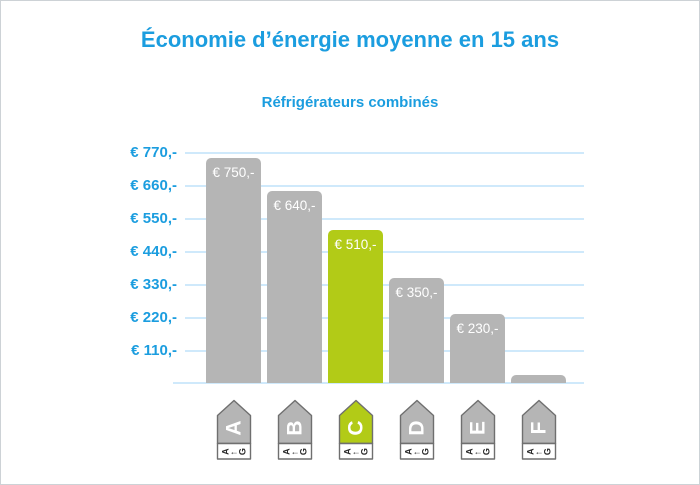 The height and width of the screenshot is (485, 700). Describe the element at coordinates (378, 383) in the screenshot. I see `x-axis-baseline` at that location.